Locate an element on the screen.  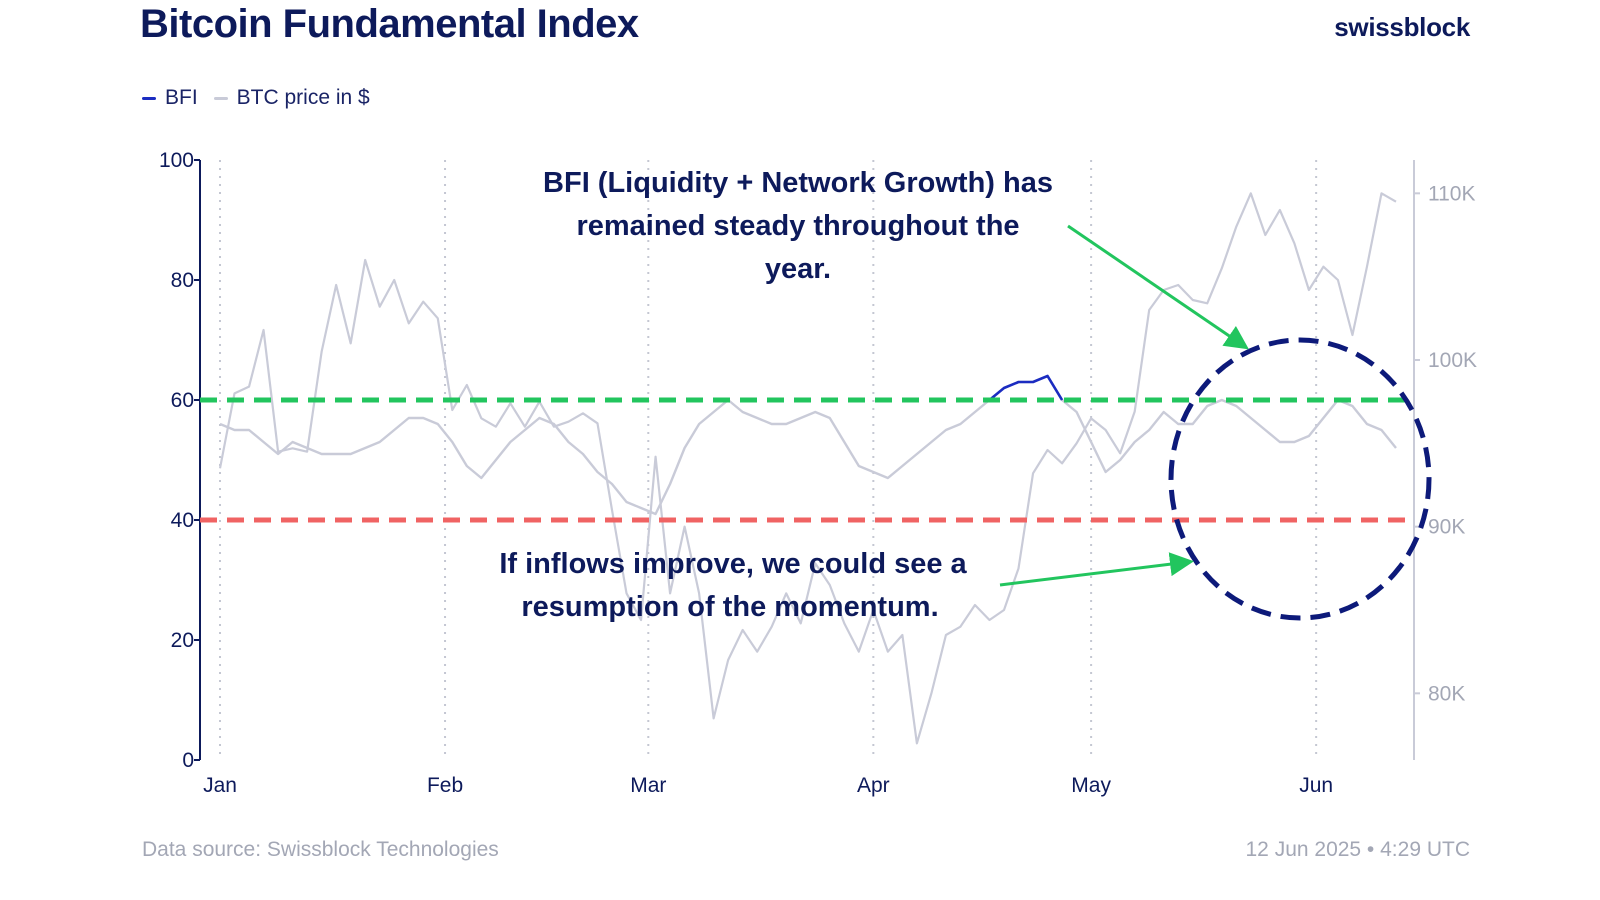
annotation-top-line-2: remained steady throughout the is located at coordinates (797, 226).